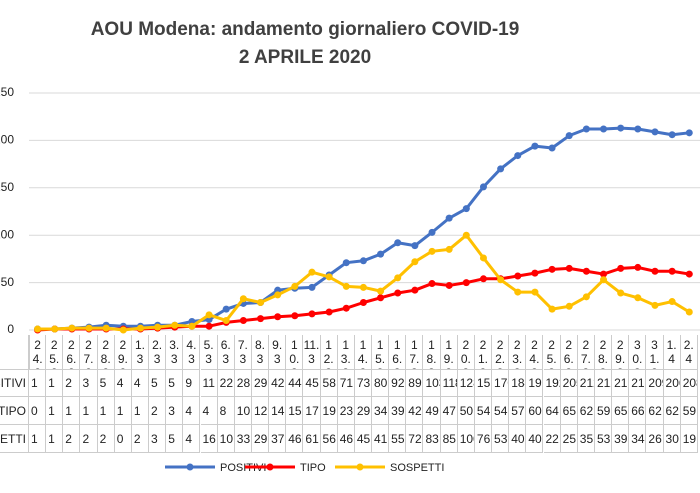  What do you see at coordinates (655, 352) in the screenshot?
I see `x-tick-label: 31.3` at bounding box center [655, 352].